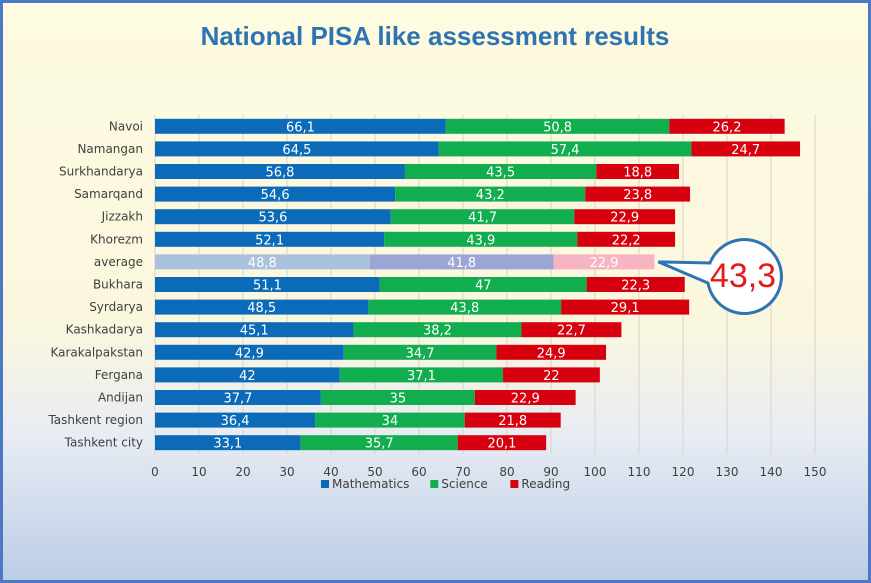 The image size is (871, 583). Describe the element at coordinates (242, 472) in the screenshot. I see `x-tick-label: 20` at that location.